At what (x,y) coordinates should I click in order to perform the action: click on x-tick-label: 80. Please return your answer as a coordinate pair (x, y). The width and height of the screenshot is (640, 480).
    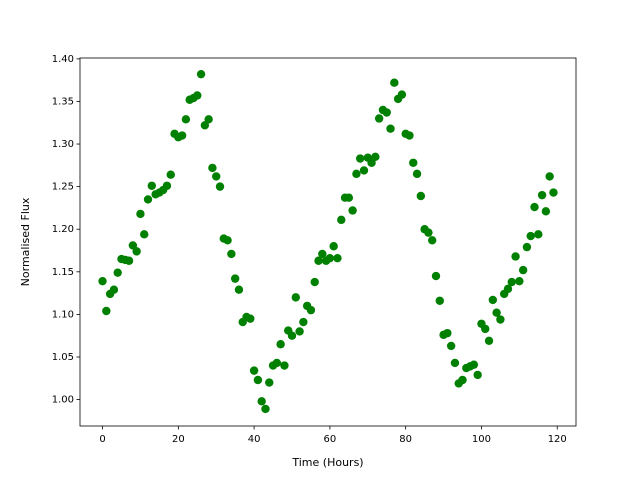
    Looking at the image, I should click on (405, 439).